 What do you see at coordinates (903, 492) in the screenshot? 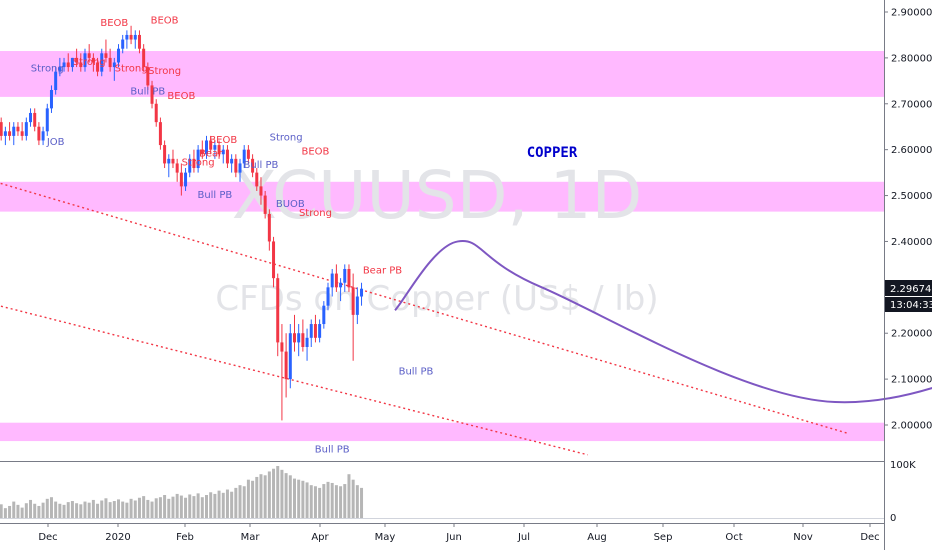
I see `volume-axis: 100K 0` at bounding box center [903, 492].